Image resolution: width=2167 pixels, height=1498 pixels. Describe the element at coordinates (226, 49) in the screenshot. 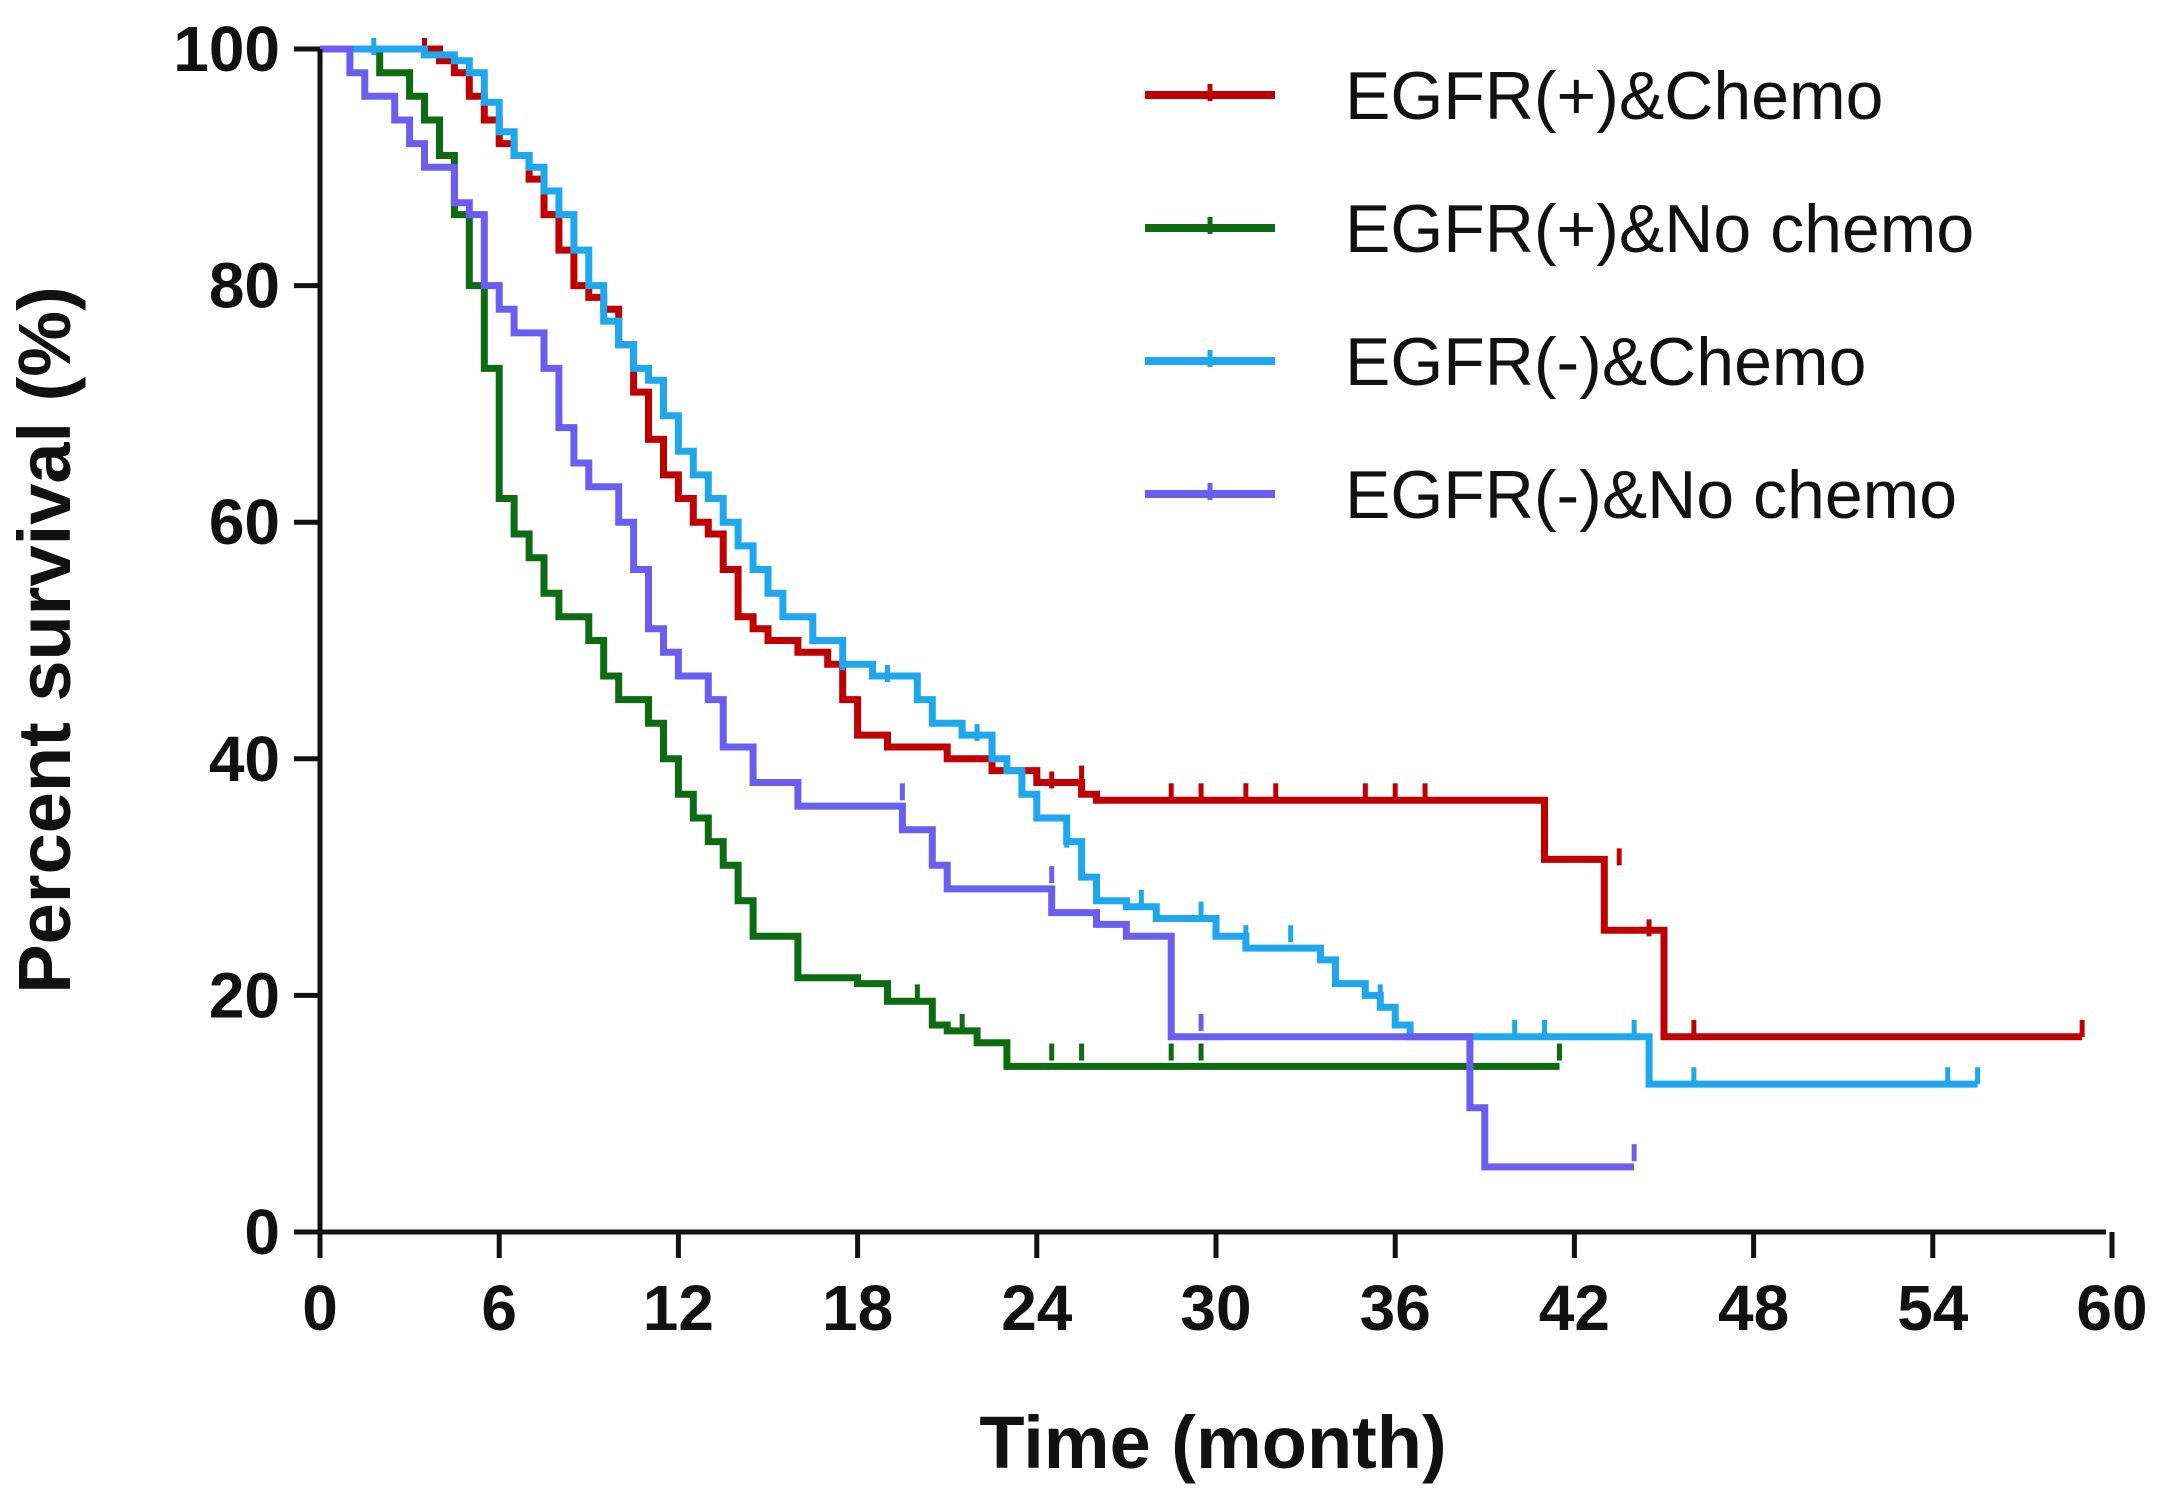

I see `y-tick-label: 100` at that location.